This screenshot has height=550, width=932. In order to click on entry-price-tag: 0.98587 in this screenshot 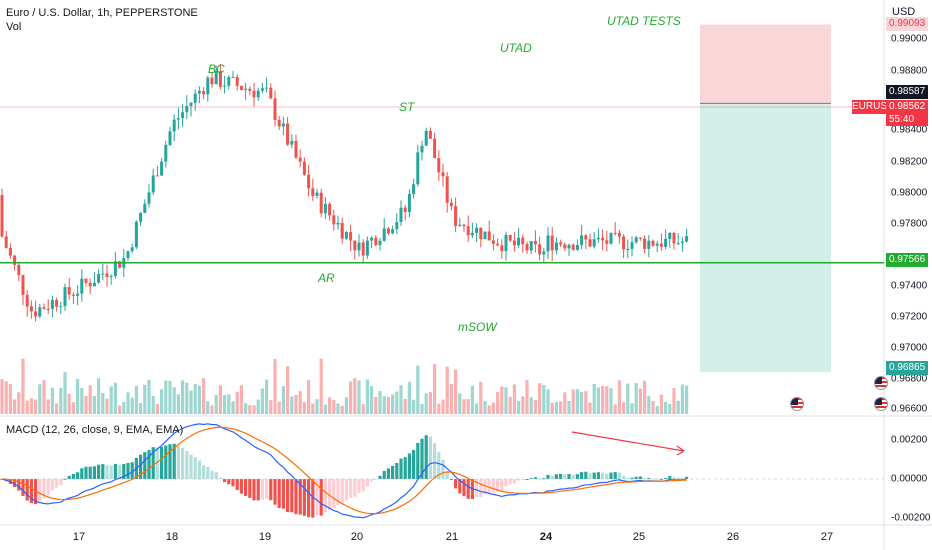, I will do `click(907, 92)`.